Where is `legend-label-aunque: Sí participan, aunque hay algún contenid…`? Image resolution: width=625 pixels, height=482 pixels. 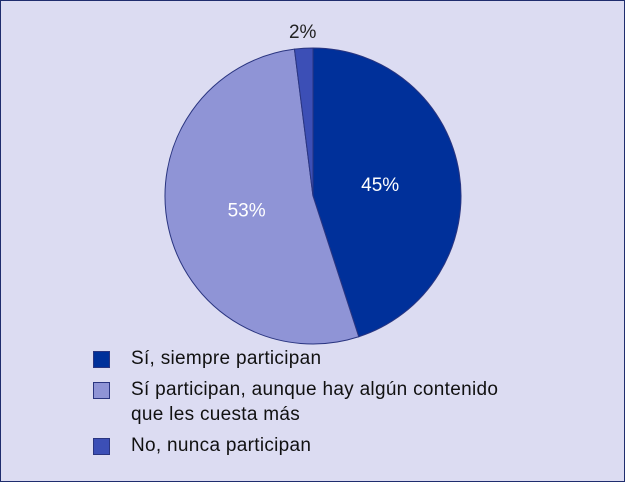 legend-label-aunque: Sí participan, aunque hay algún contenid… is located at coordinates (315, 402).